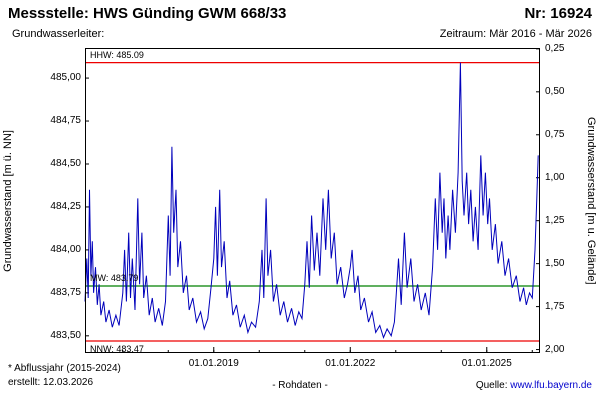 The image size is (600, 400). I want to click on aquifer-label: Grundwasserleiter:, so click(58, 34).